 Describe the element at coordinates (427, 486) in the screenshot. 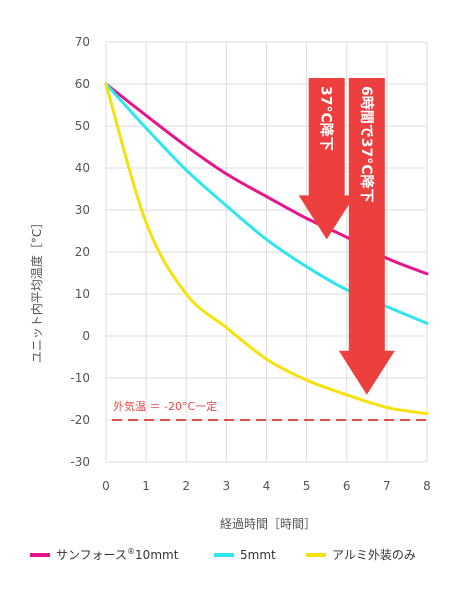

I see `x-tick-label: 8` at that location.